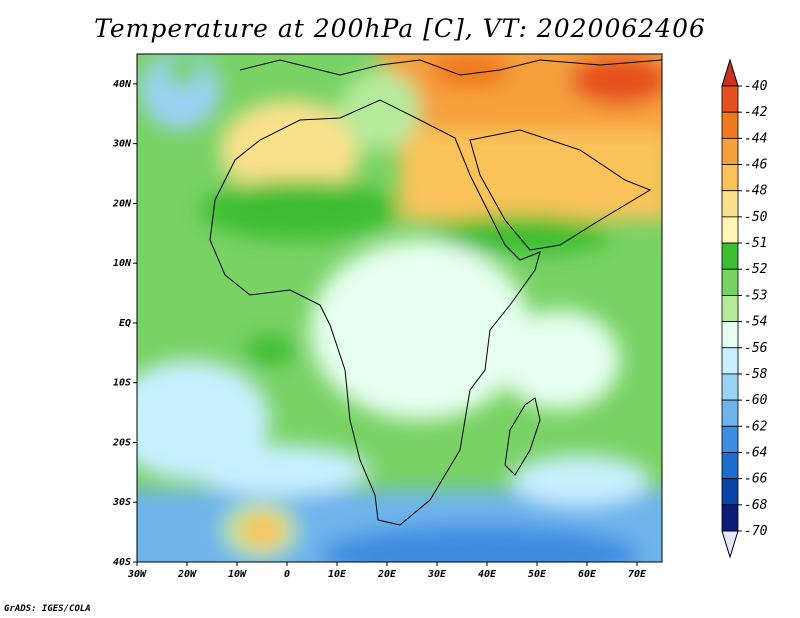 Image resolution: width=800 pixels, height=618 pixels. Describe the element at coordinates (137, 574) in the screenshot. I see `lon-tick-label: 30W` at that location.